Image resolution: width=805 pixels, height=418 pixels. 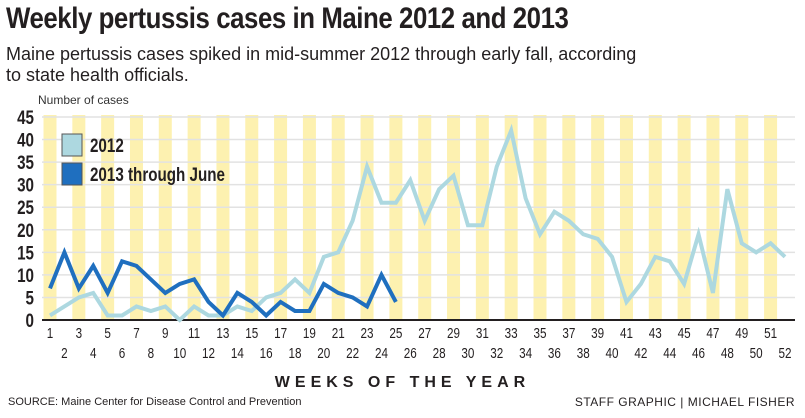 What do you see at coordinates (25, 275) in the screenshot?
I see `y-tick-label: 10` at bounding box center [25, 275].